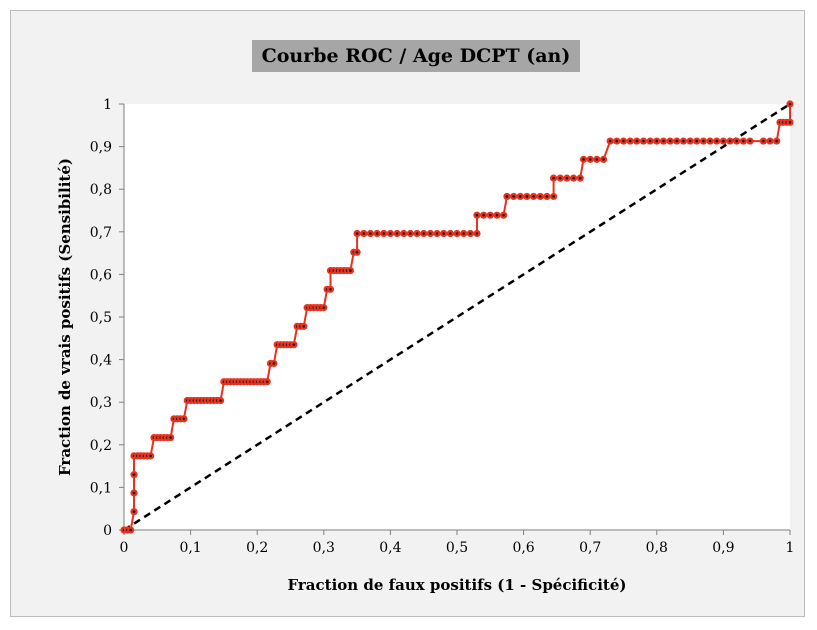  I want to click on x-tick-label: 0,5, so click(457, 548).